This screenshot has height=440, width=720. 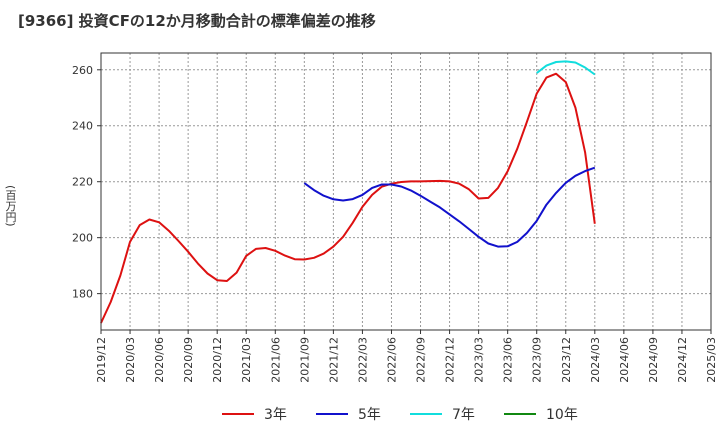 I want to click on x-tick-label: 2024/03, so click(x=595, y=360).